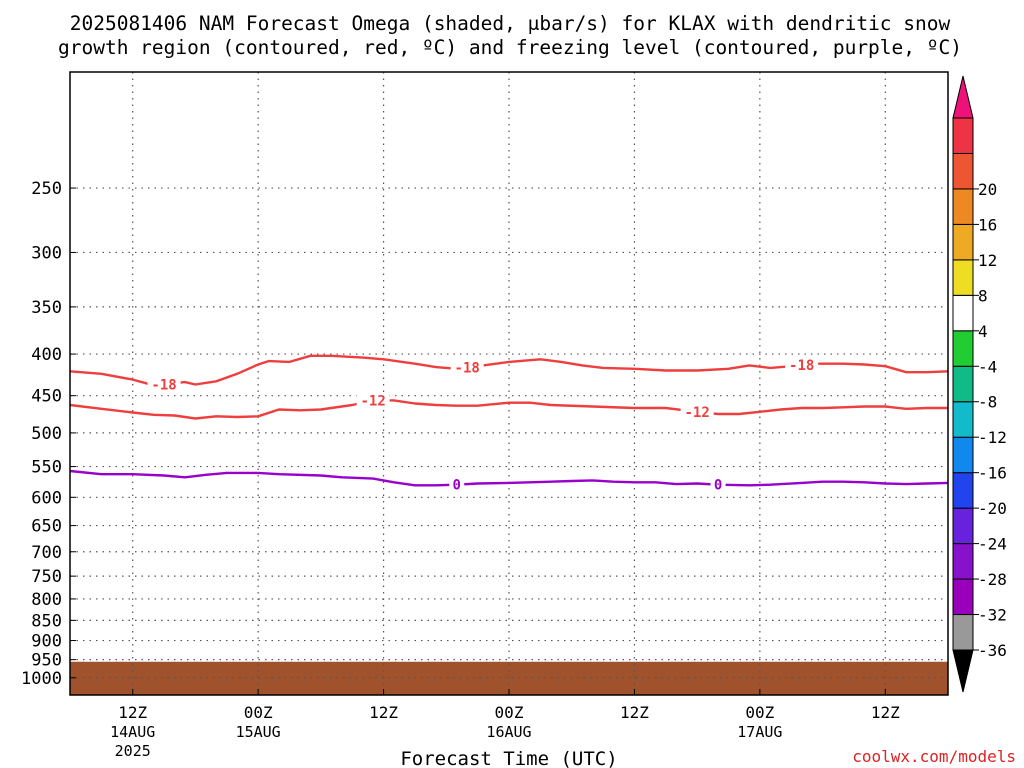 The height and width of the screenshot is (768, 1024). I want to click on y-tick-label: 700, so click(46, 553).